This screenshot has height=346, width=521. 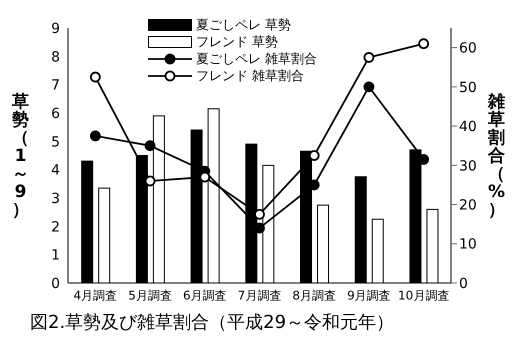 What do you see at coordinates (250, 76) in the screenshot?
I see `legend-label: フレンド 雑草割合` at bounding box center [250, 76].